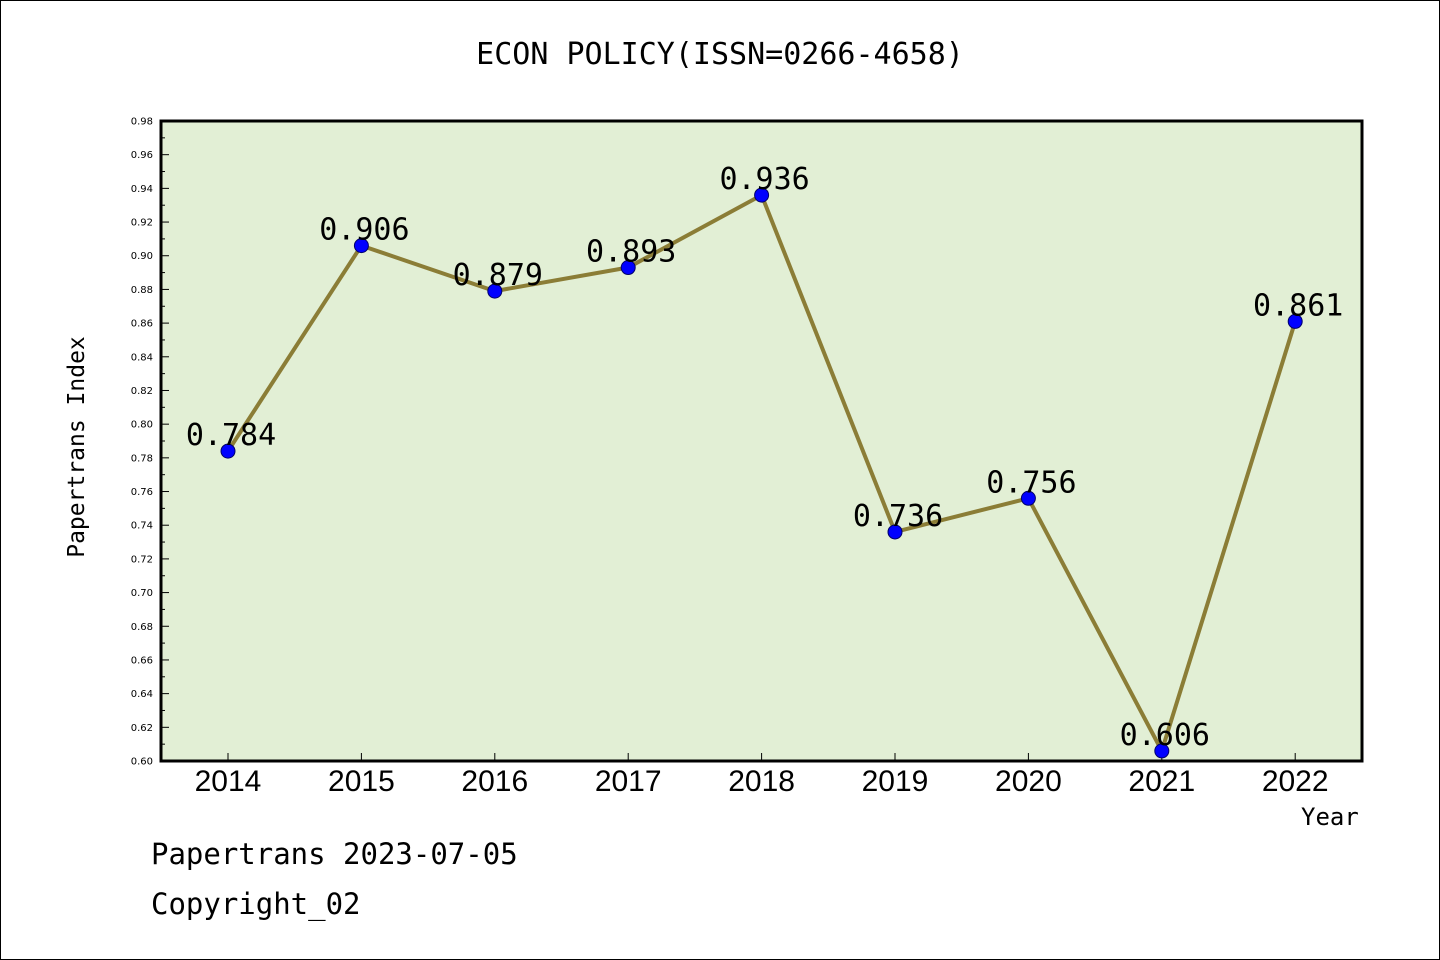 Image resolution: width=1440 pixels, height=960 pixels. What do you see at coordinates (142, 694) in the screenshot?
I see `y-tick-label: 0.64` at bounding box center [142, 694].